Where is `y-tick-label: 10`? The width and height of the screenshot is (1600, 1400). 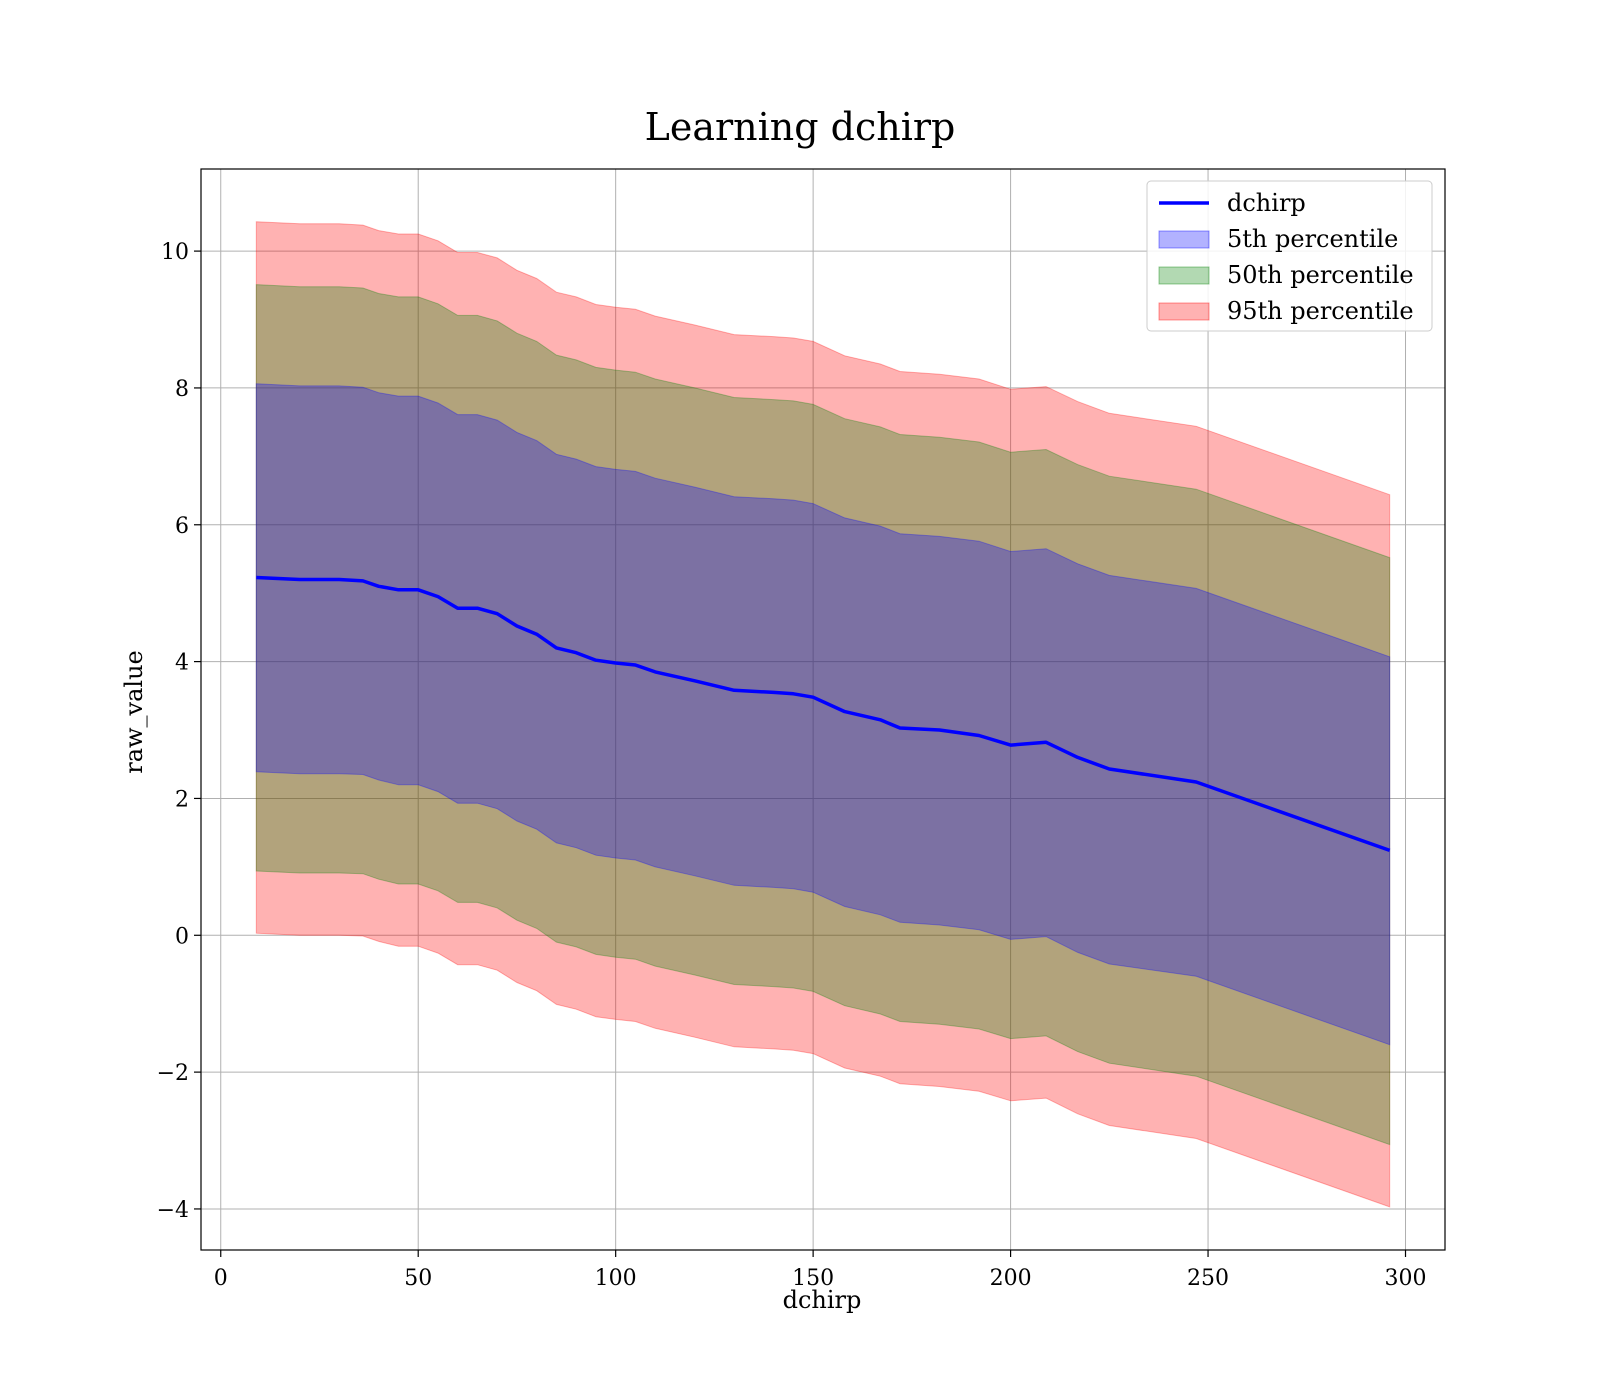
y-tick-label: 10 is located at coordinates (175, 252).